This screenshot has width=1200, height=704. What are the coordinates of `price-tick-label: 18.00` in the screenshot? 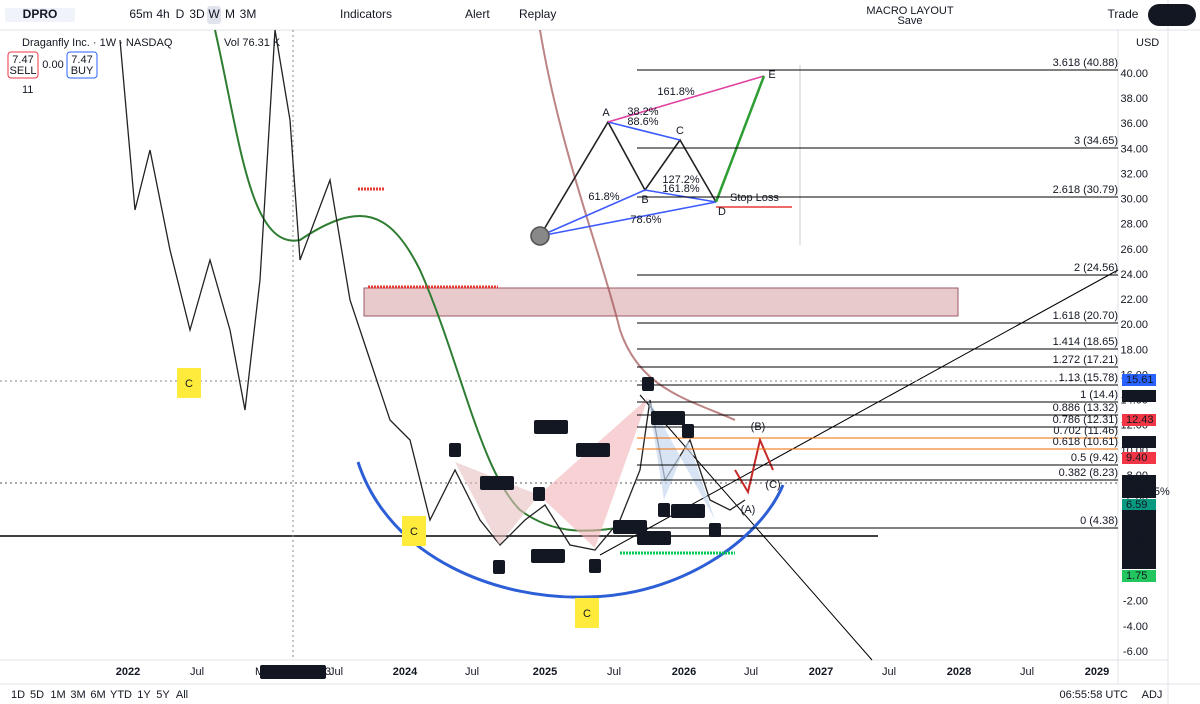 It's located at (1134, 350).